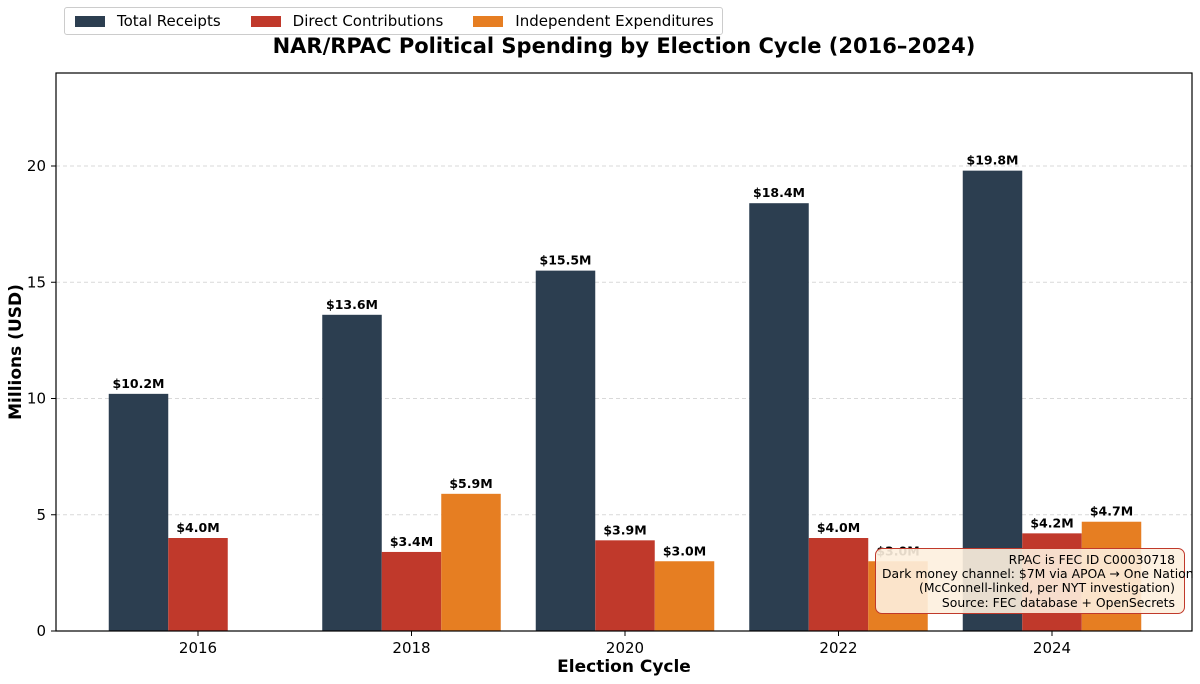 The image size is (1200, 684). Describe the element at coordinates (411, 541) in the screenshot. I see `data-label: $3.4M` at that location.